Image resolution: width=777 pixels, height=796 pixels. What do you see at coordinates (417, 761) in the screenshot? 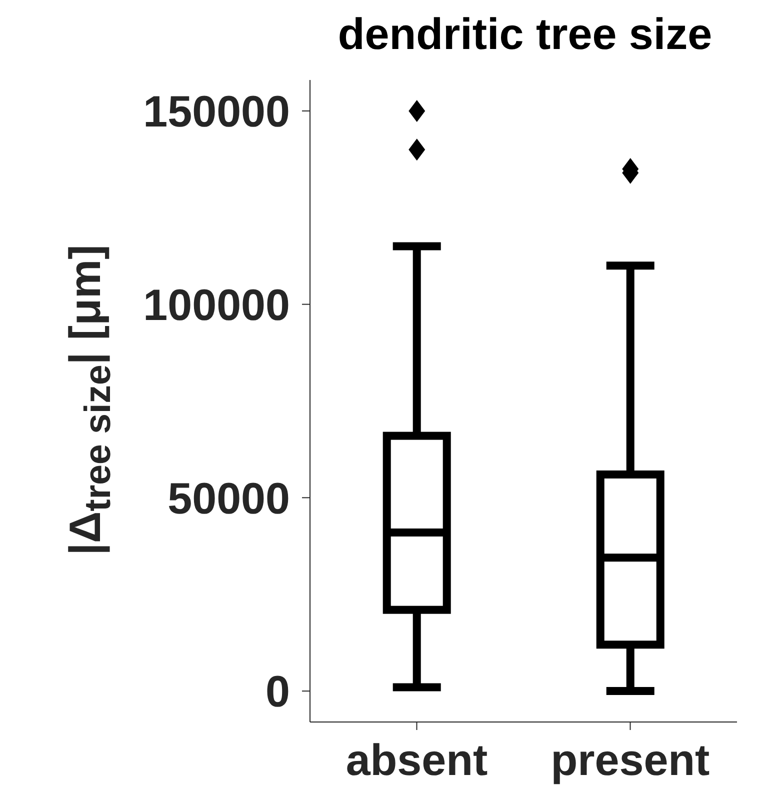
I see `x-tick-label: absent` at bounding box center [417, 761].